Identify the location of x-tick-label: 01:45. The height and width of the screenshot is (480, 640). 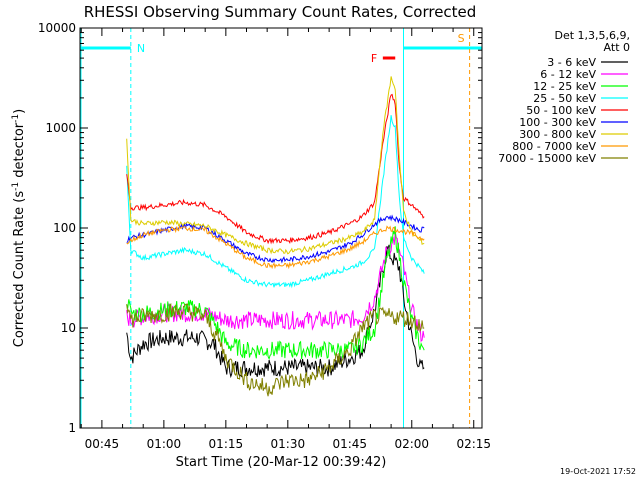
(349, 444).